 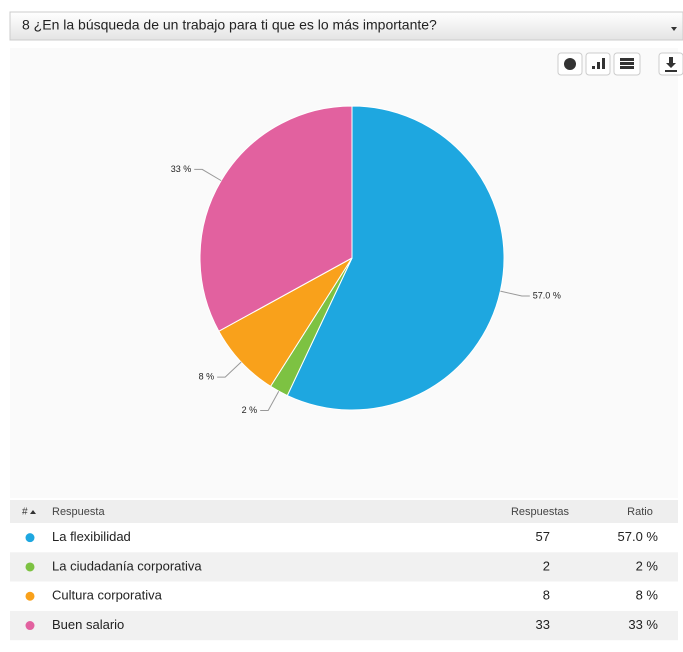 What do you see at coordinates (546, 565) in the screenshot?
I see `answer-count: 2` at bounding box center [546, 565].